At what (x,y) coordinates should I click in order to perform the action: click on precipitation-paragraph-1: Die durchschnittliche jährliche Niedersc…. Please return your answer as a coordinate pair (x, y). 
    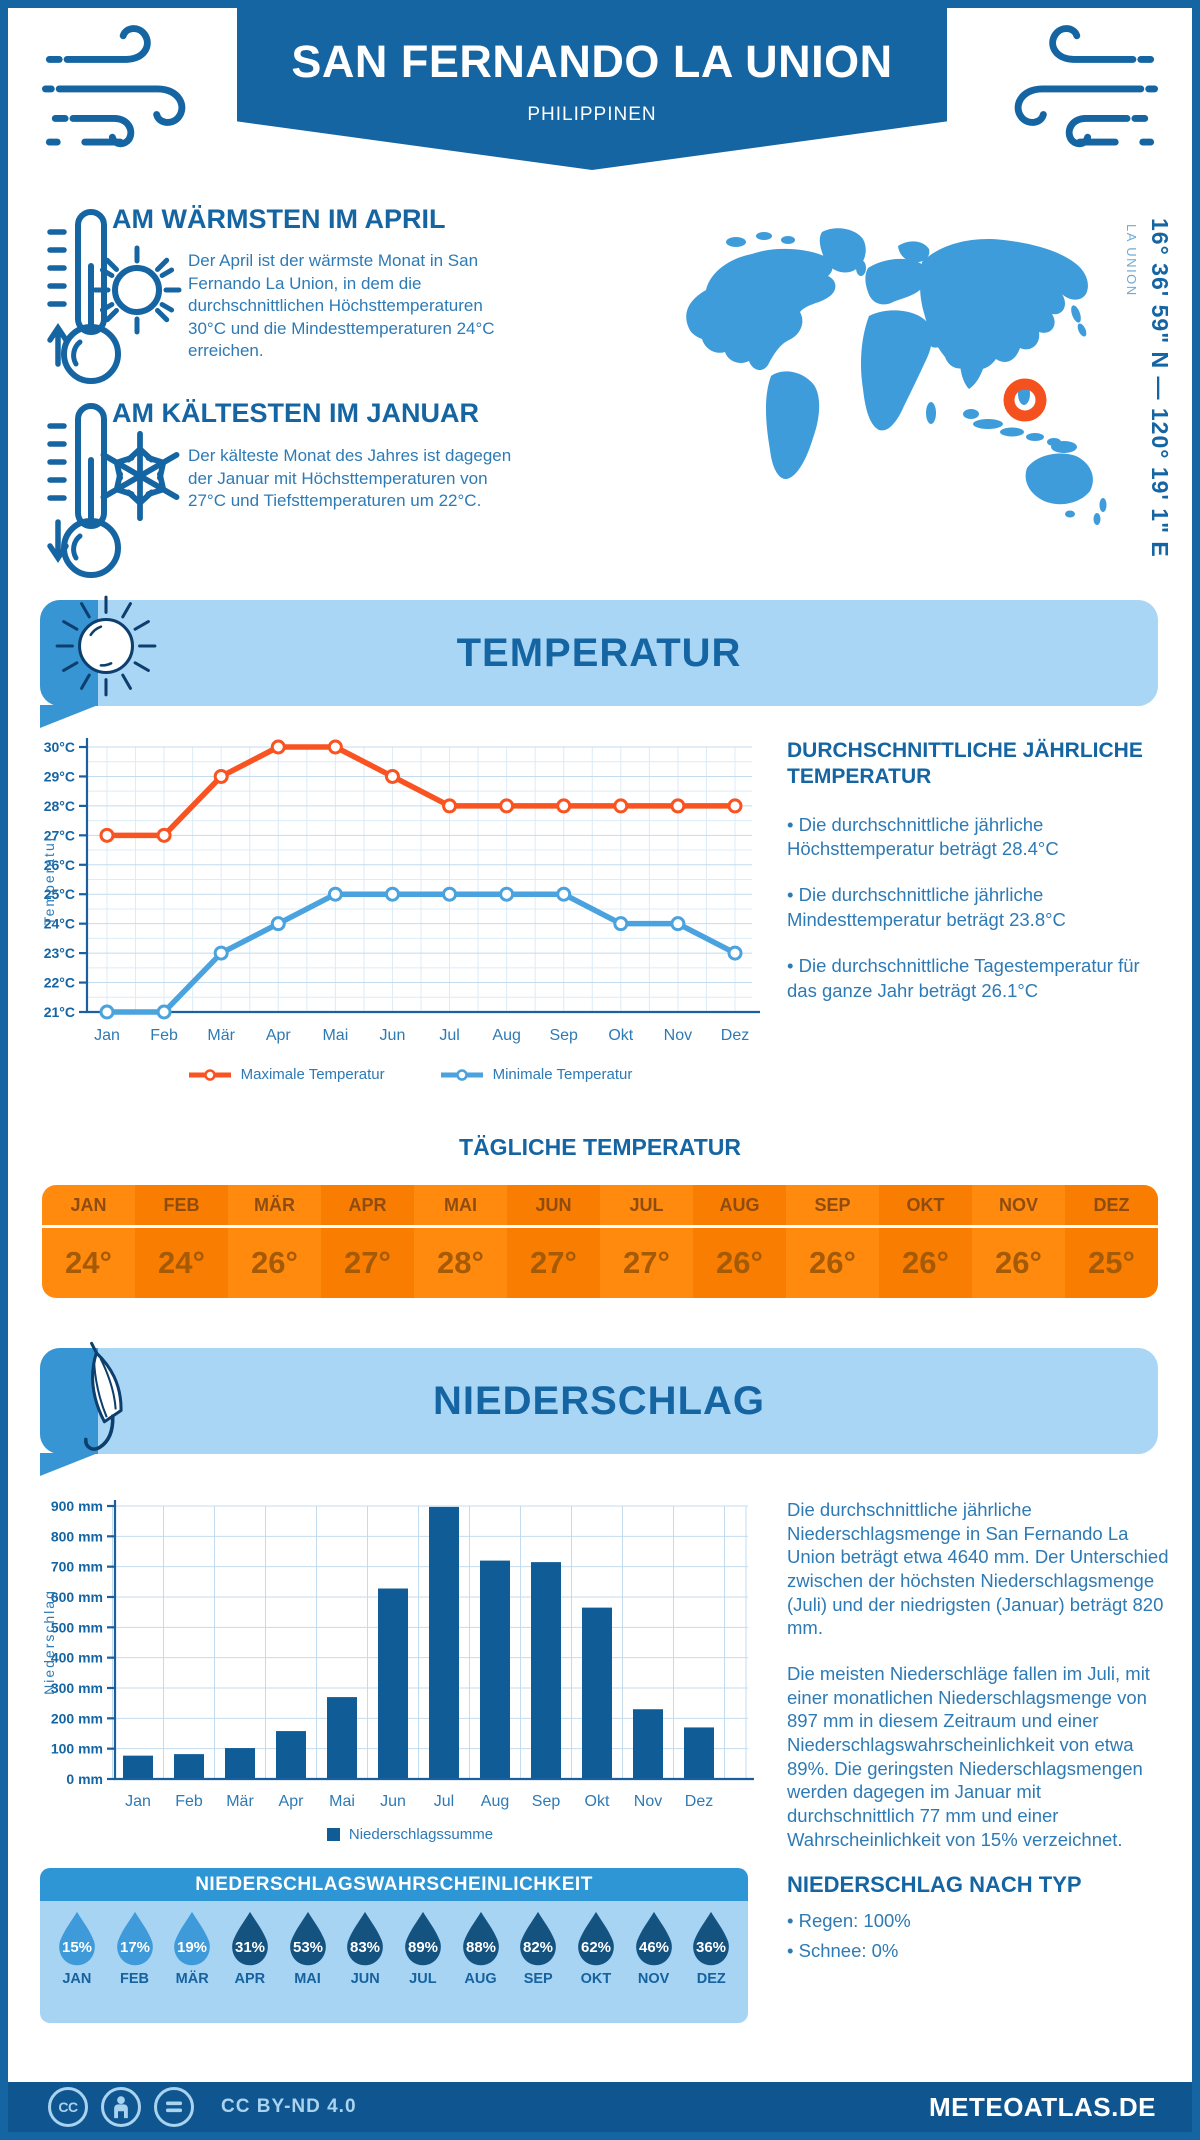
    Looking at the image, I should click on (978, 1569).